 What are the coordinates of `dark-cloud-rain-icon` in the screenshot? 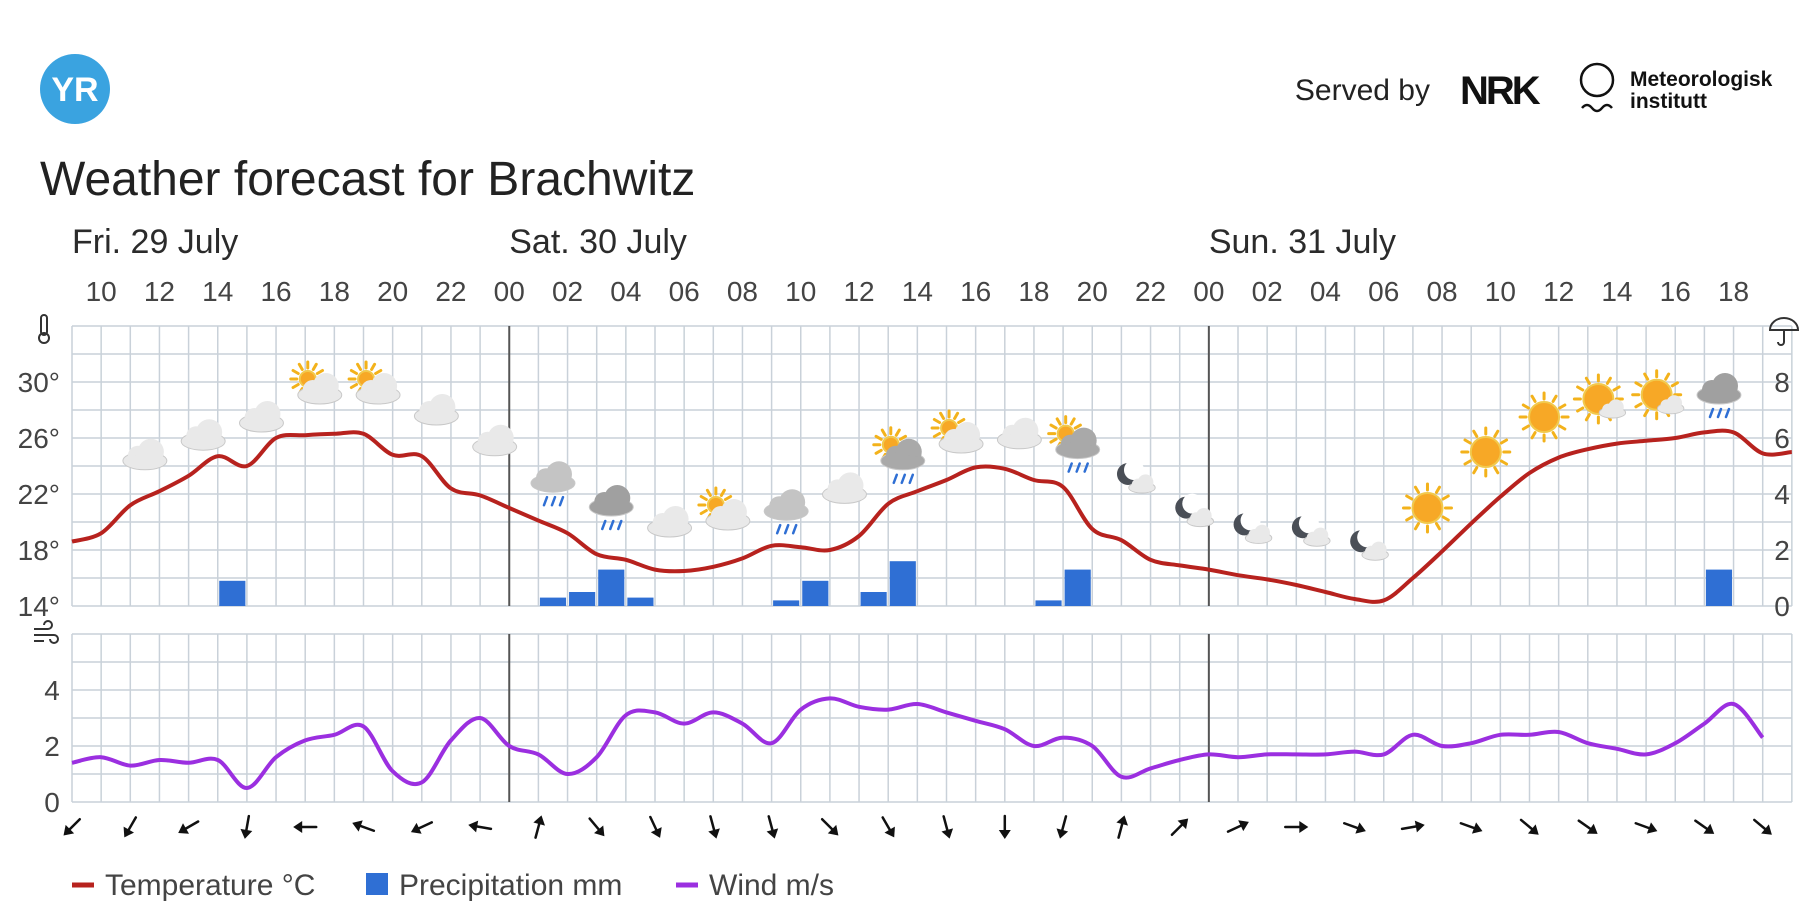 It's located at (1719, 396).